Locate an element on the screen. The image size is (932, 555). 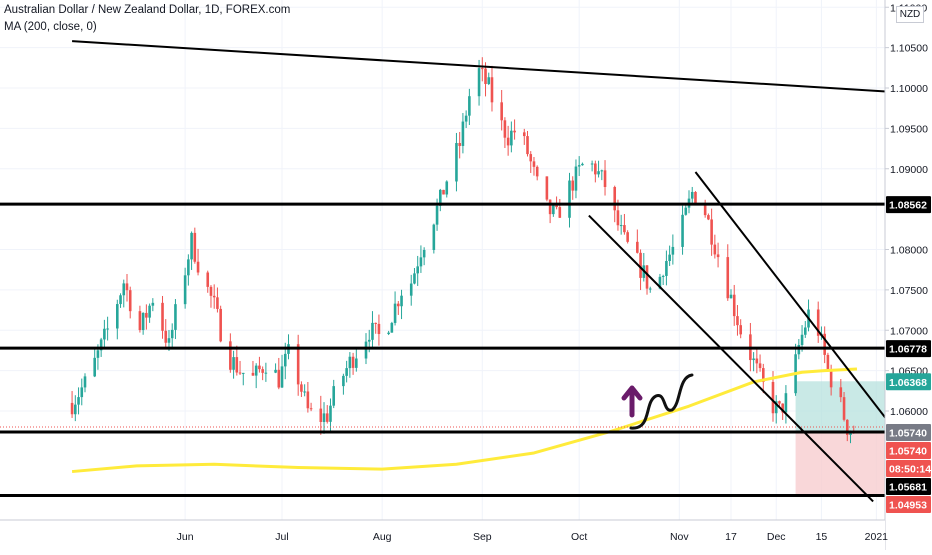
x-tick-label: Jul is located at coordinates (281, 537).